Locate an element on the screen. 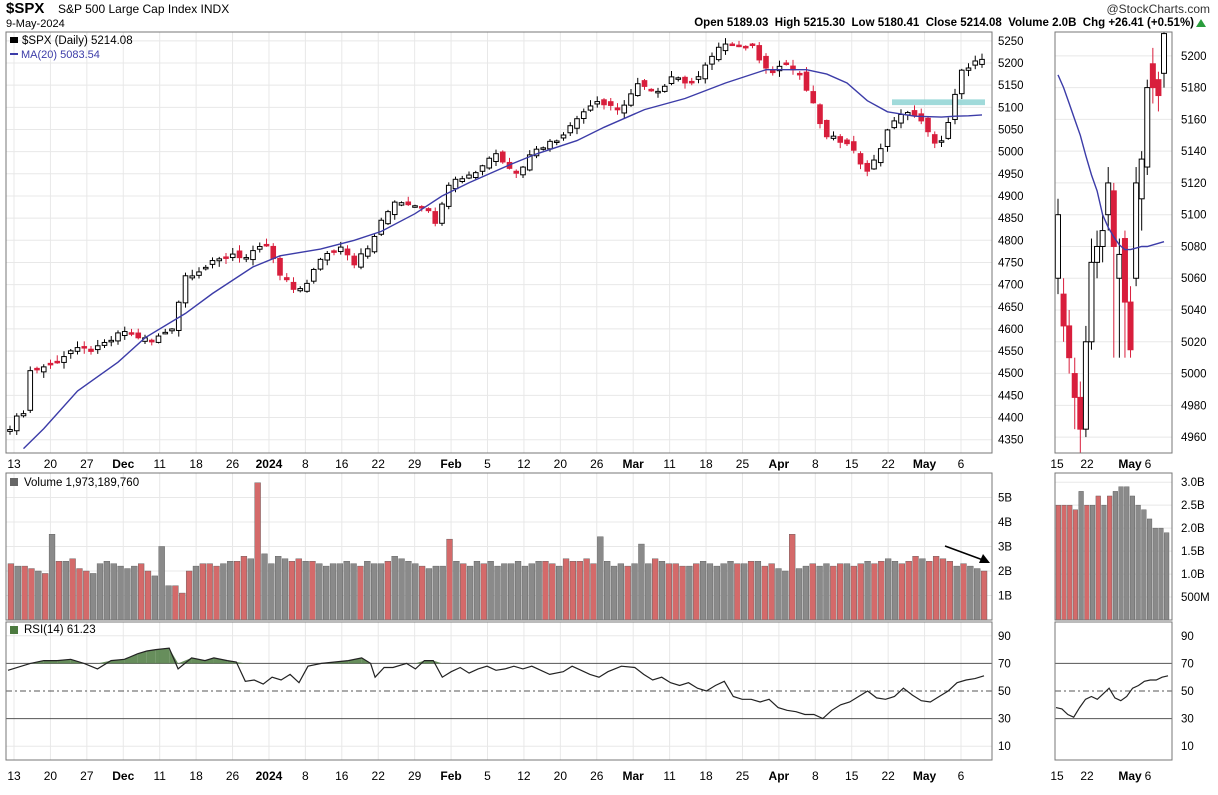 Image resolution: width=1218 pixels, height=795 pixels. price-y-tick: 5000 is located at coordinates (1011, 153).